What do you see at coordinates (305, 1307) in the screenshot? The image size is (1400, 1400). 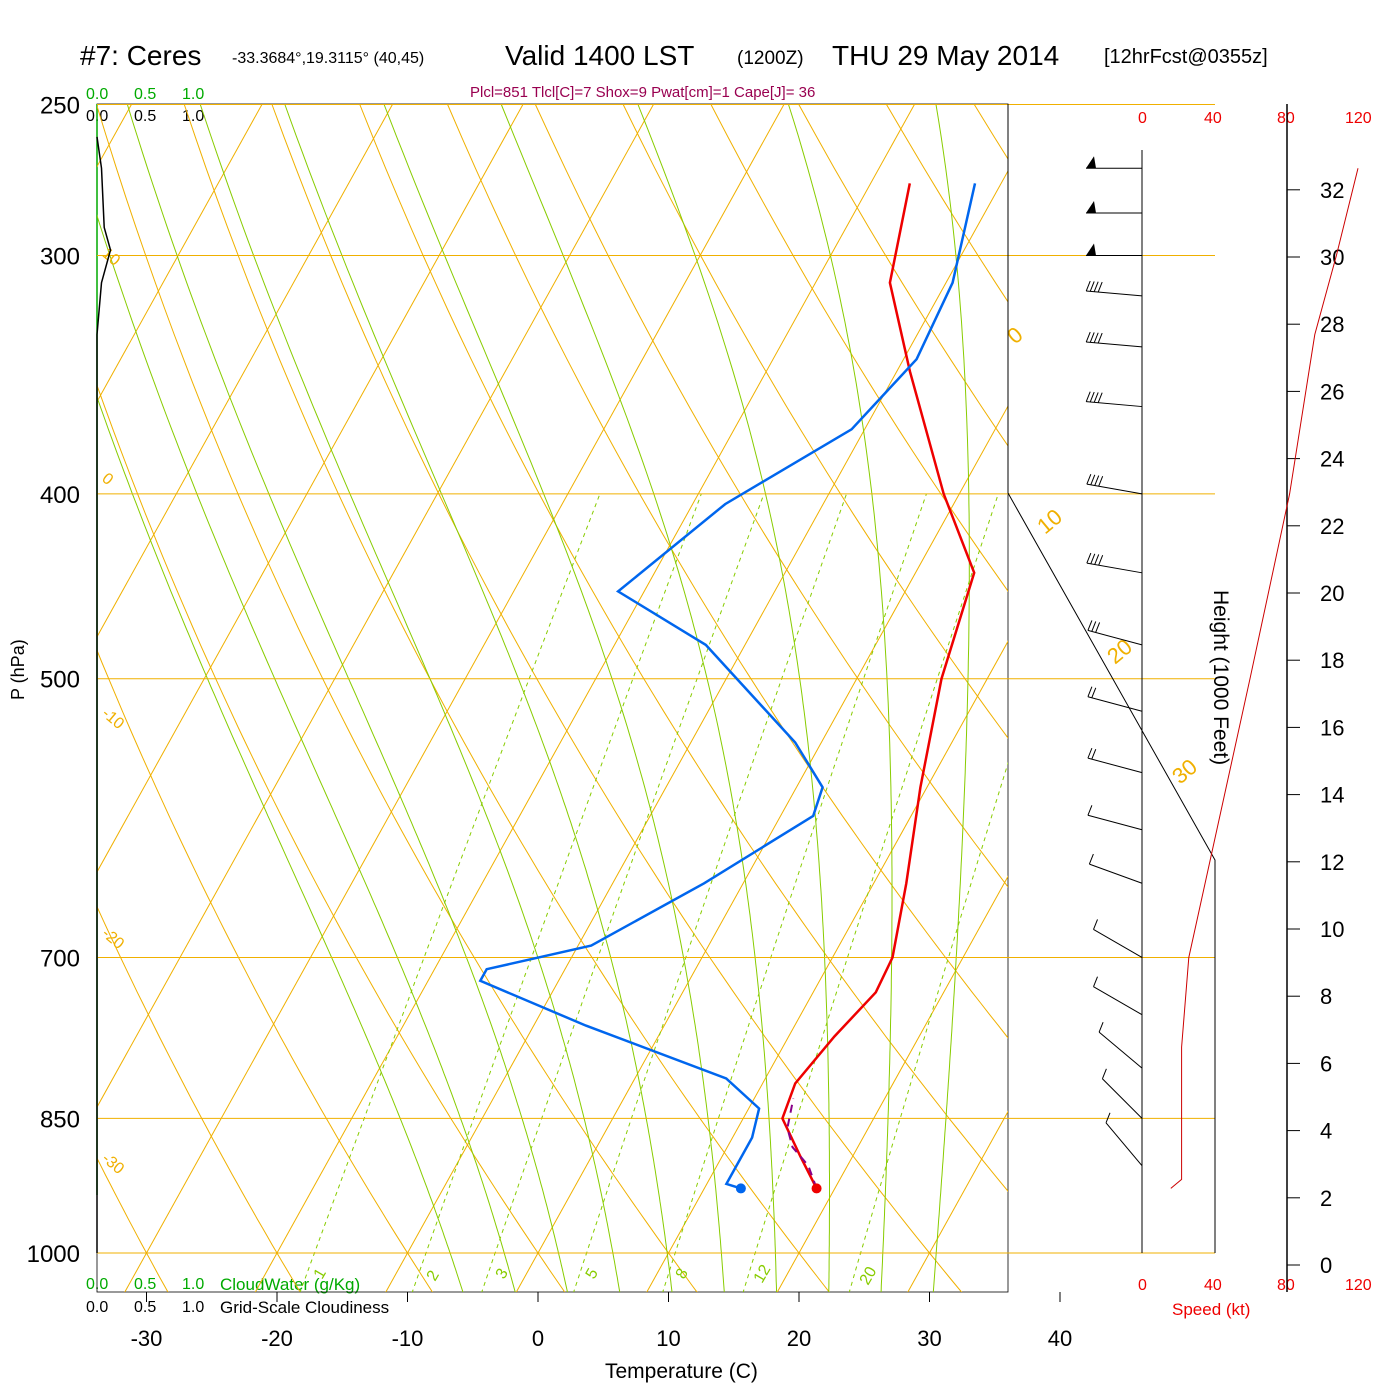 I see `cloudiness-label: Grid-Scale Cloudiness` at bounding box center [305, 1307].